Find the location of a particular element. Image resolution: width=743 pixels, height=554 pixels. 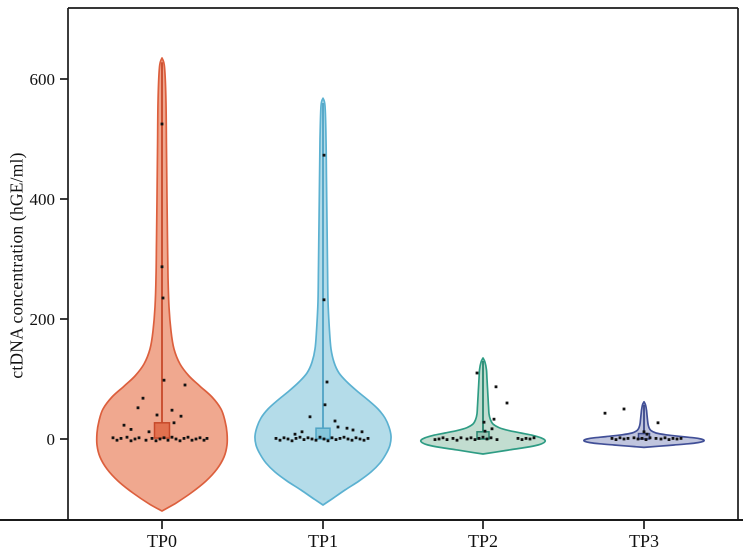

x-tick-label-tp1: TP1 is located at coordinates (323, 541).